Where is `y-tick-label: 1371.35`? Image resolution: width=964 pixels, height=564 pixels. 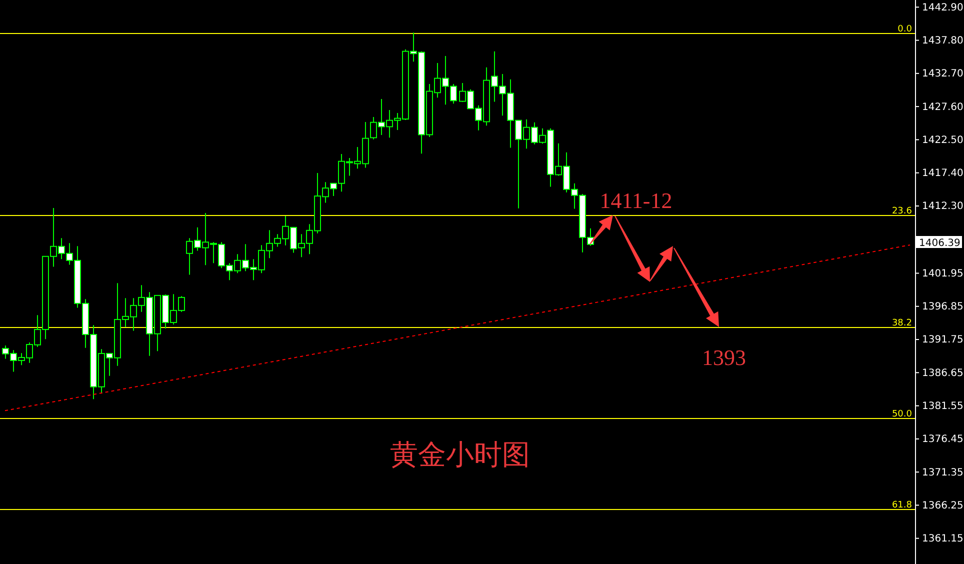 y-tick-label: 1371.35 is located at coordinates (943, 472).